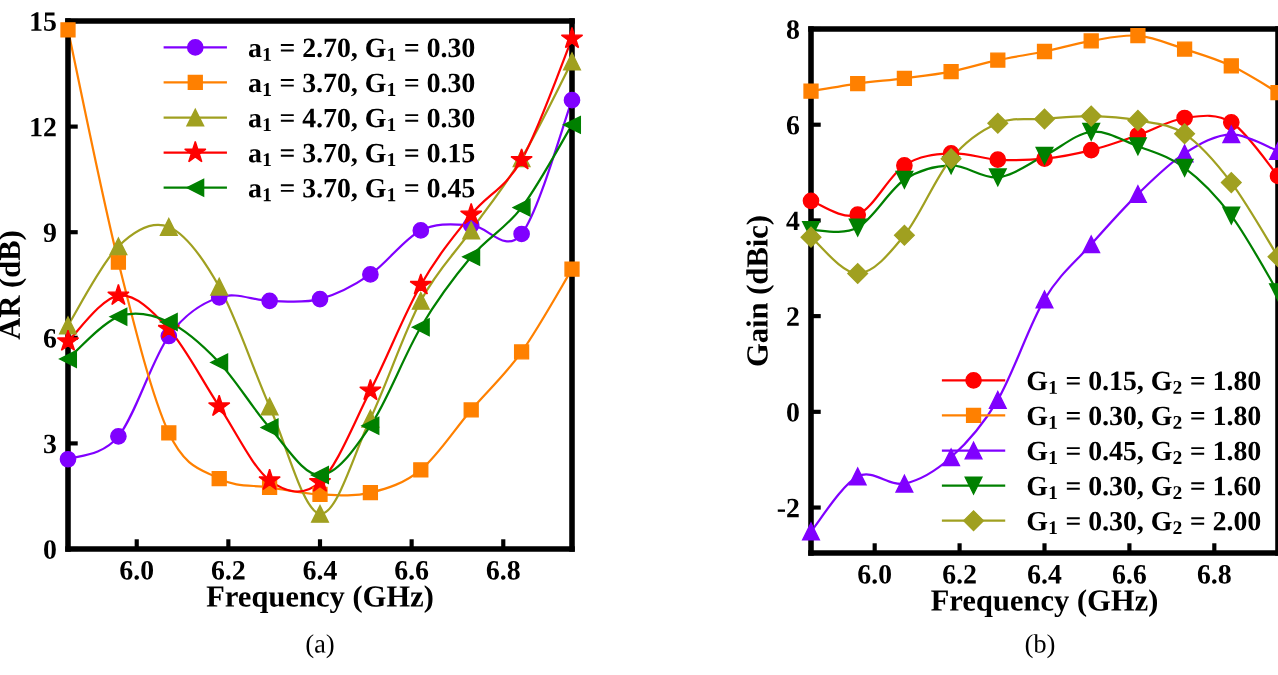 The width and height of the screenshot is (1278, 675). What do you see at coordinates (793, 316) in the screenshot?
I see `y-tick-label: 2` at bounding box center [793, 316].